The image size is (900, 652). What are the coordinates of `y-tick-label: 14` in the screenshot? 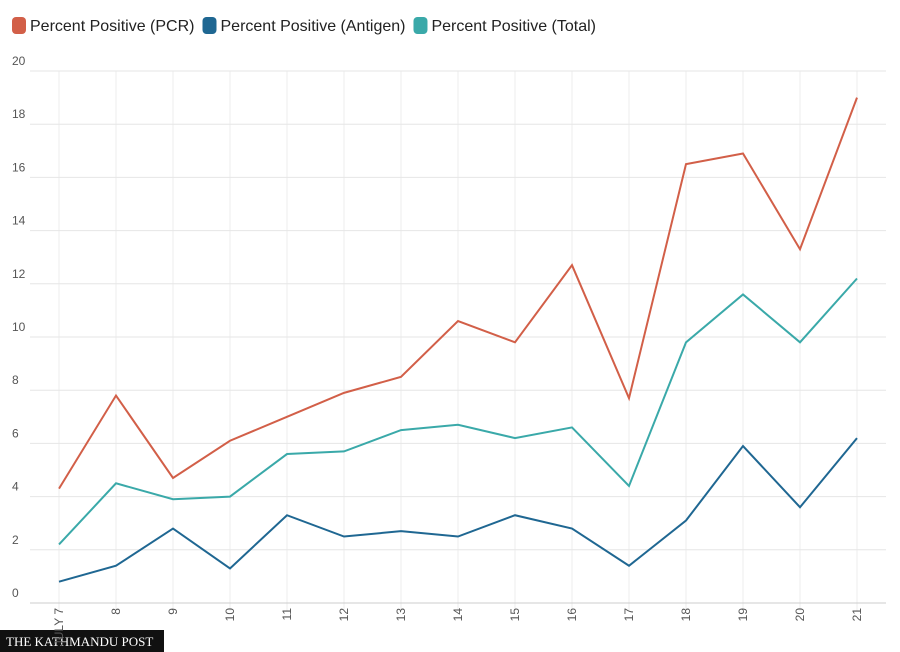 It's located at (19, 221).